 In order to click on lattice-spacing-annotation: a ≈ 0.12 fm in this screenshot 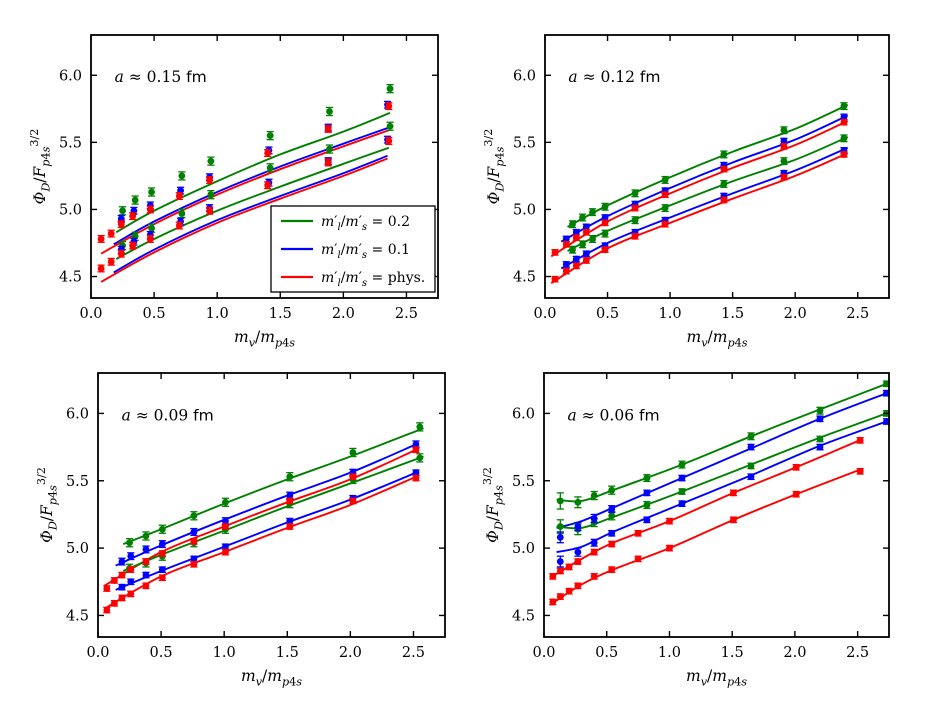, I will do `click(614, 77)`.